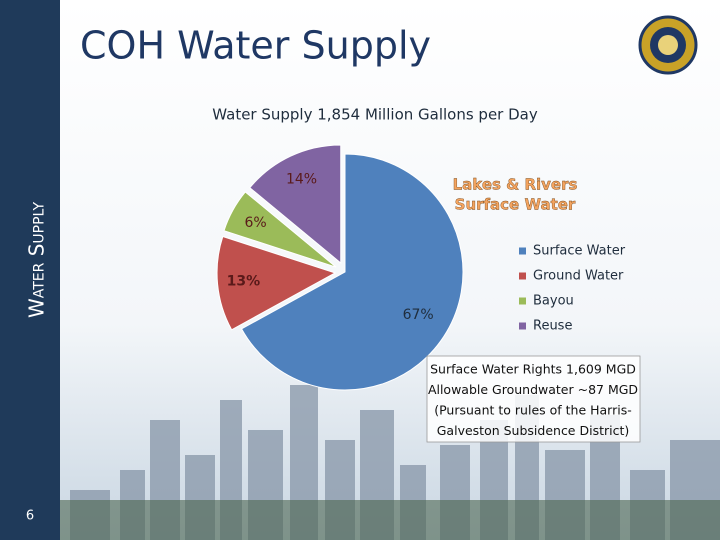 Image resolution: width=720 pixels, height=540 pixels. I want to click on data-label: 13%, so click(244, 282).